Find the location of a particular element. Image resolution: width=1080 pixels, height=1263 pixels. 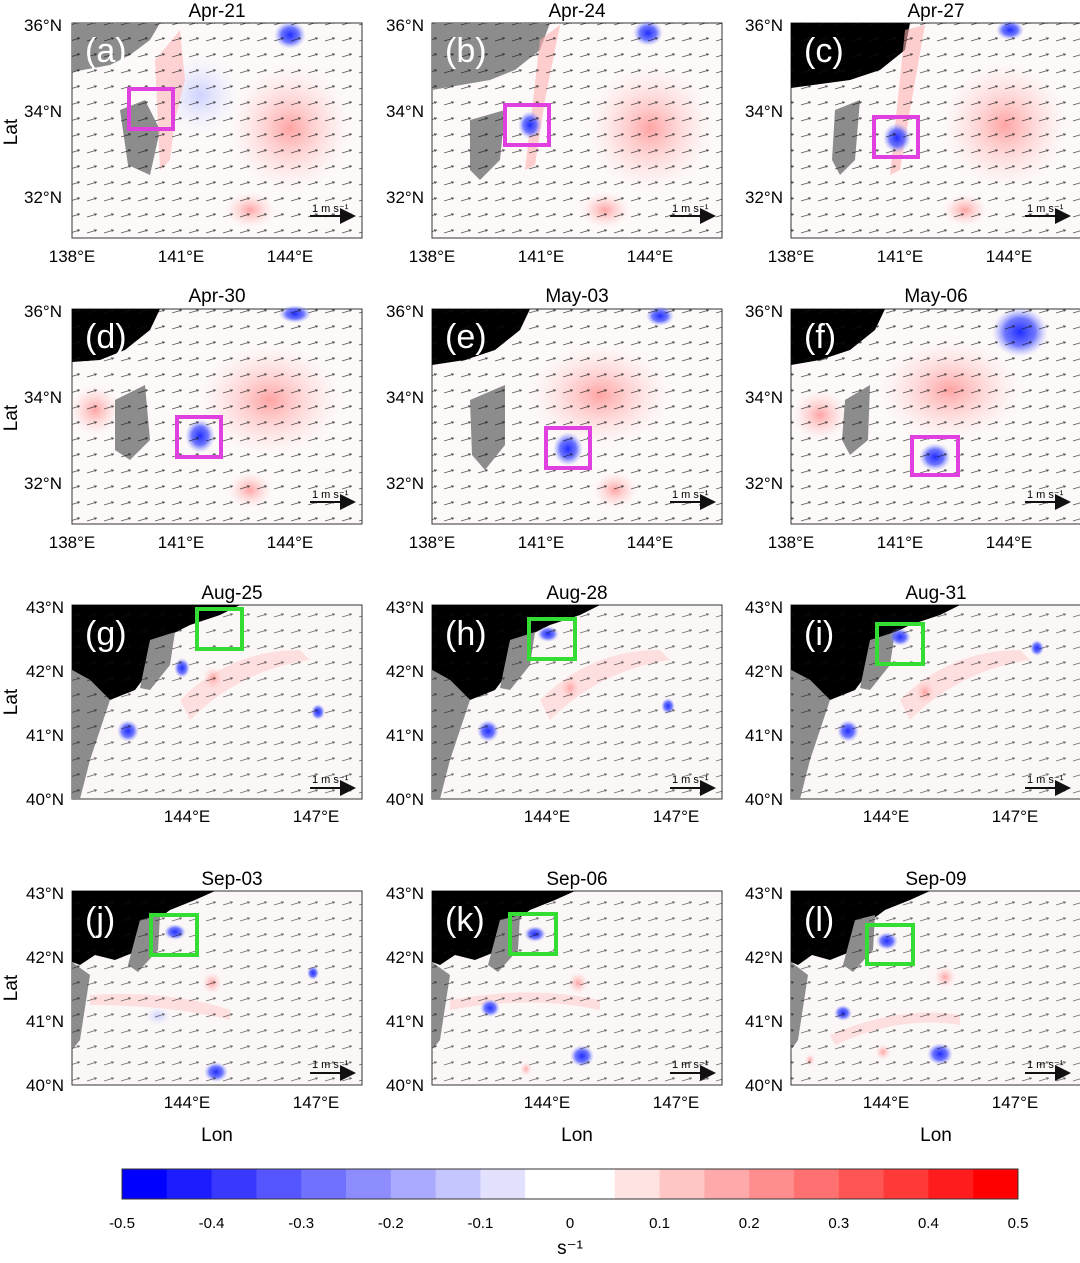

colorbar-tick-label: -0.2 is located at coordinates (391, 1223).